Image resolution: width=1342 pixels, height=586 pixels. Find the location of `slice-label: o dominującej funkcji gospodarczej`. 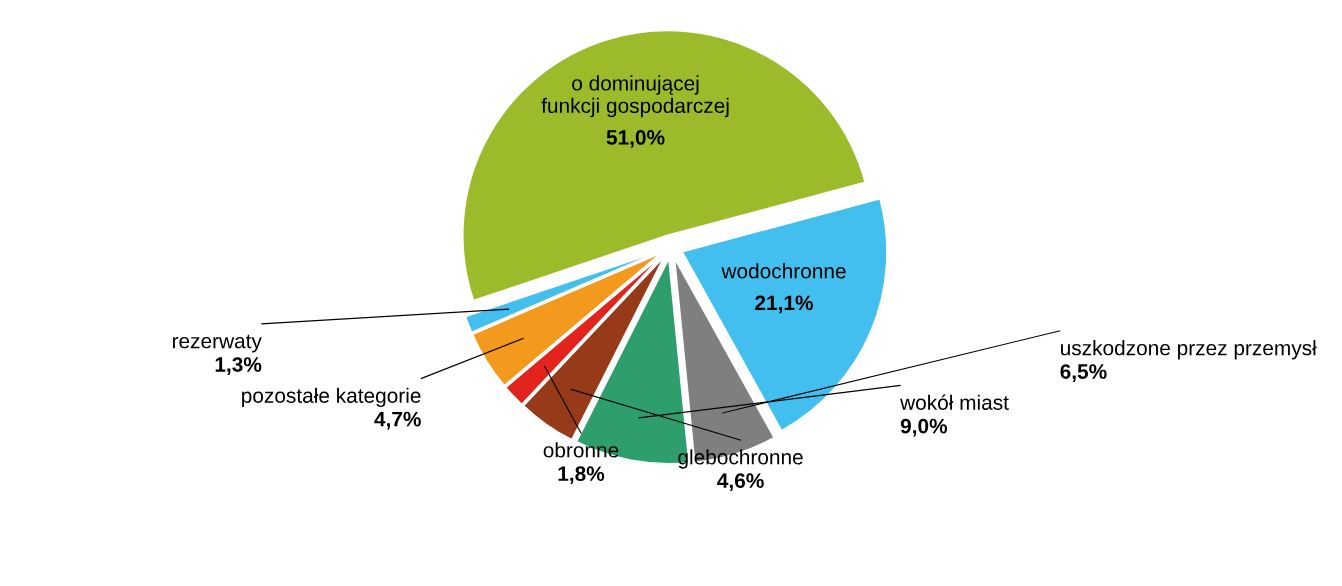

slice-label: o dominującej funkcji gospodarczej is located at coordinates (635, 96).